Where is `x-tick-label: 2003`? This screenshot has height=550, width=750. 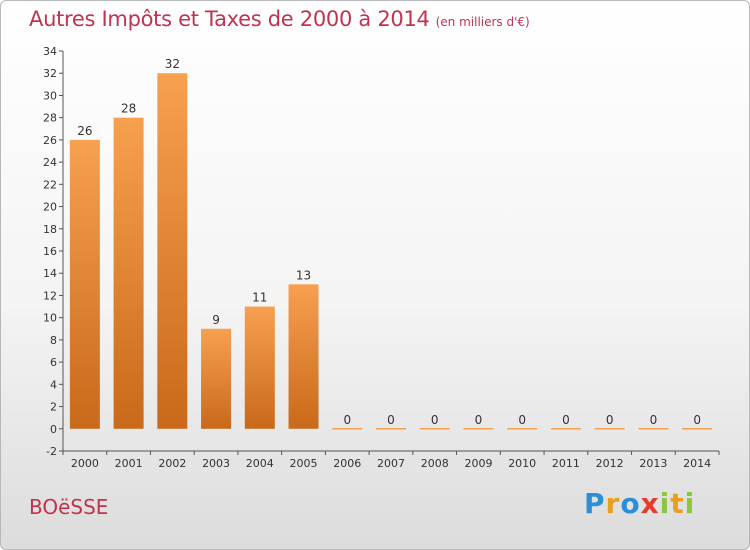 x-tick-label: 2003 is located at coordinates (216, 463).